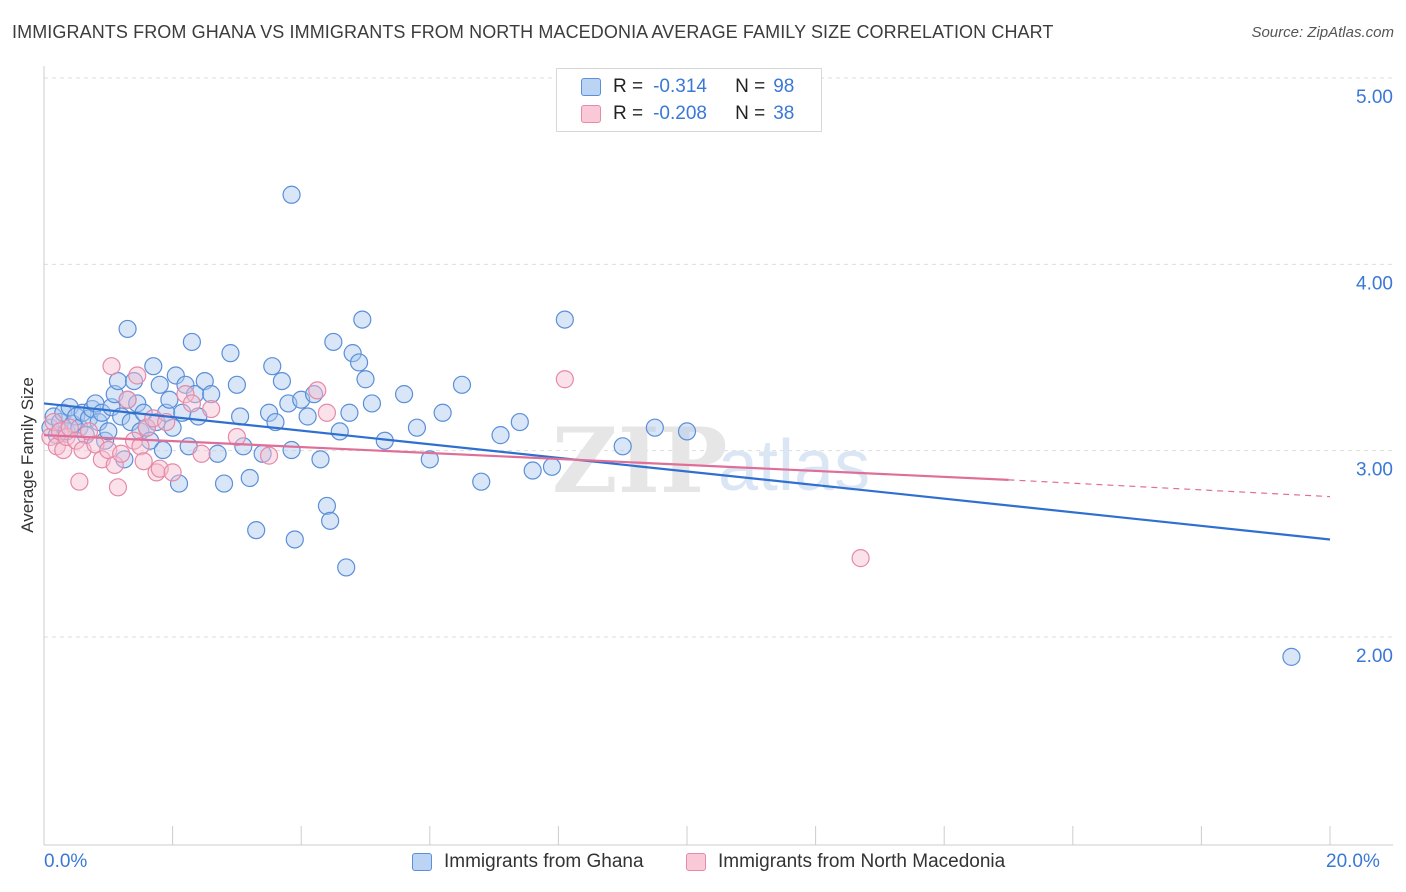  I want to click on y-tick-label: 5.00, so click(1374, 97).